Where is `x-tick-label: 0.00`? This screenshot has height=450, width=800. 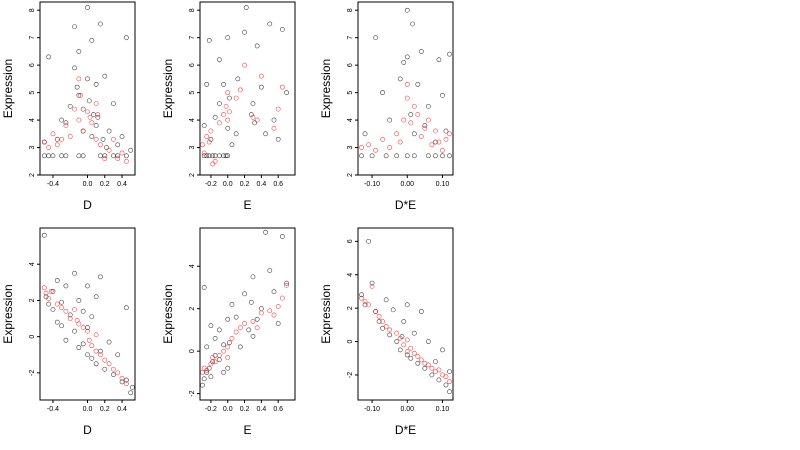 x-tick-label: 0.00 is located at coordinates (407, 184).